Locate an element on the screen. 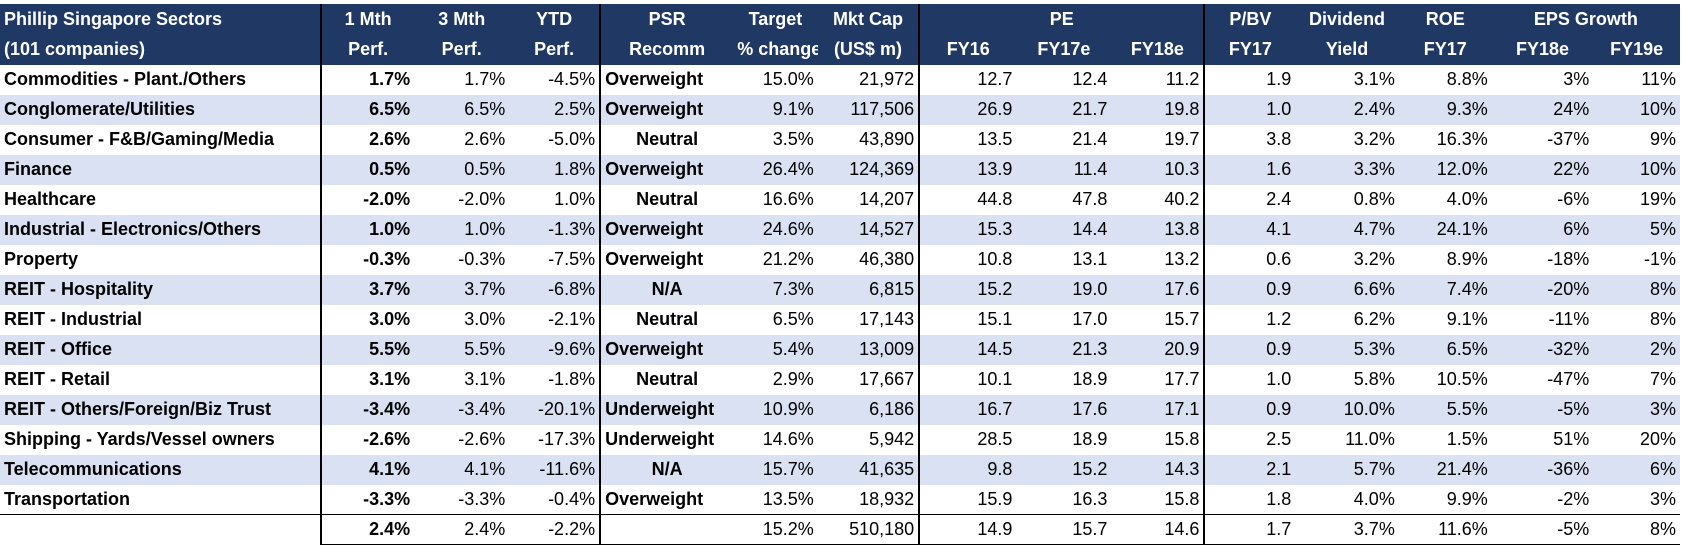 The height and width of the screenshot is (549, 1684). pbv-fy17: 0.9 is located at coordinates (1250, 349).